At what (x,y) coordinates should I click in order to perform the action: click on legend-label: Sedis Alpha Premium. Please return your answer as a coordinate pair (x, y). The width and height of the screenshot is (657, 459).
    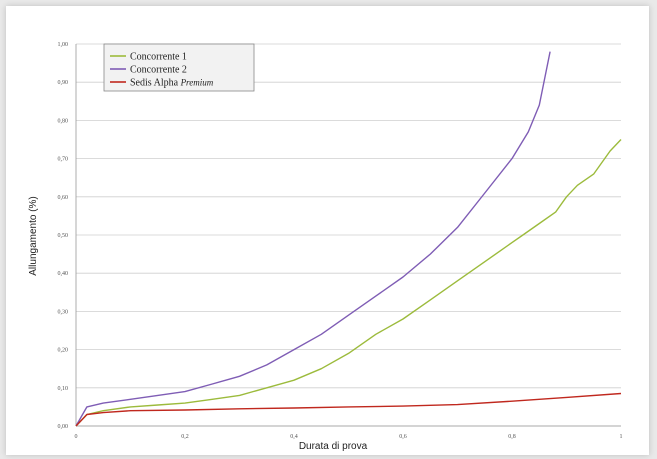
    Looking at the image, I should click on (172, 83).